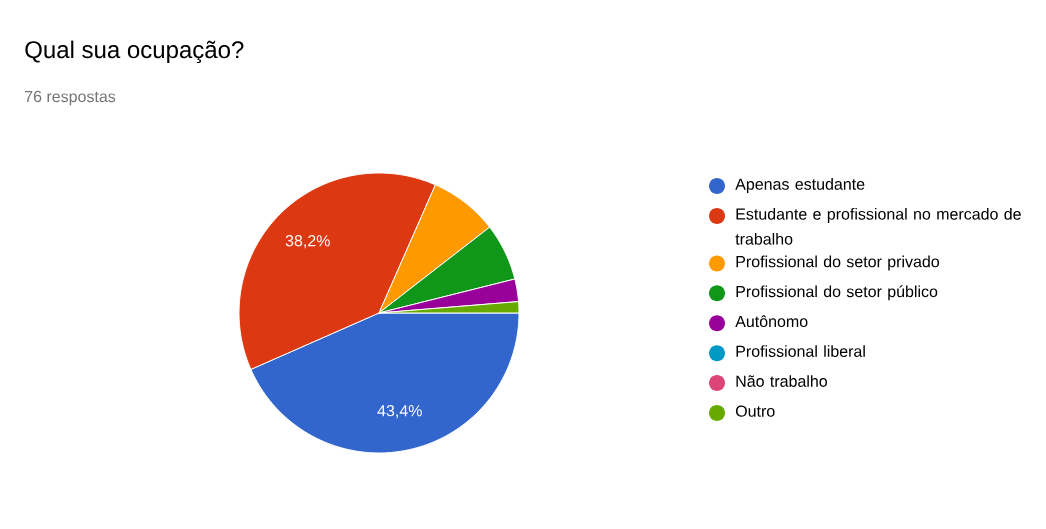 This screenshot has width=1046, height=529. What do you see at coordinates (755, 411) in the screenshot?
I see `legend-label: Outro` at bounding box center [755, 411].